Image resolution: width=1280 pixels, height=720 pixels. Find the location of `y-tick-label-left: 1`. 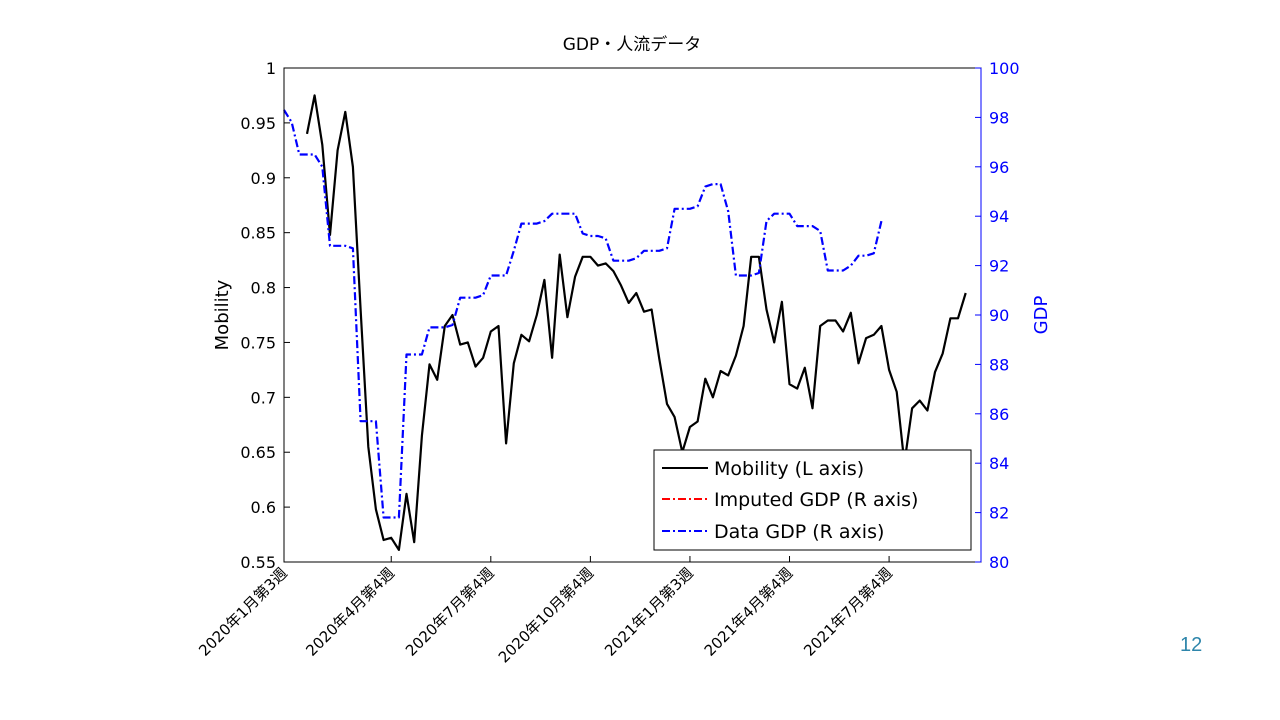

y-tick-label-left: 1 is located at coordinates (271, 68).